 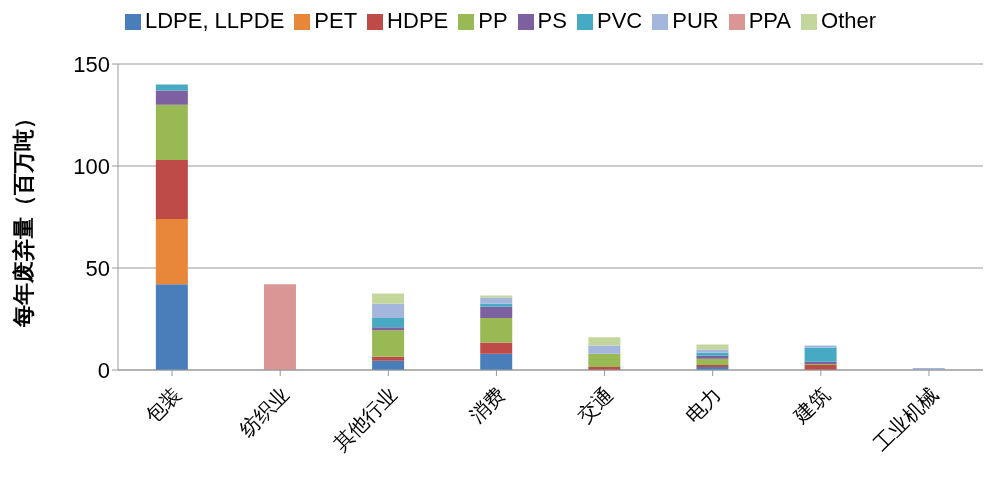 What do you see at coordinates (595, 405) in the screenshot?
I see `x-tick-label: 交通` at bounding box center [595, 405].